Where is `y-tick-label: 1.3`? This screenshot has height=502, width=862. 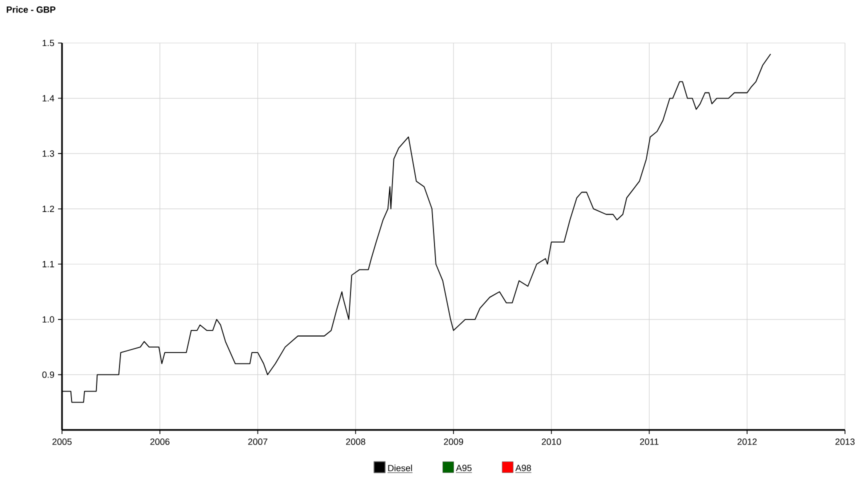 y-tick-label: 1.3 is located at coordinates (48, 153).